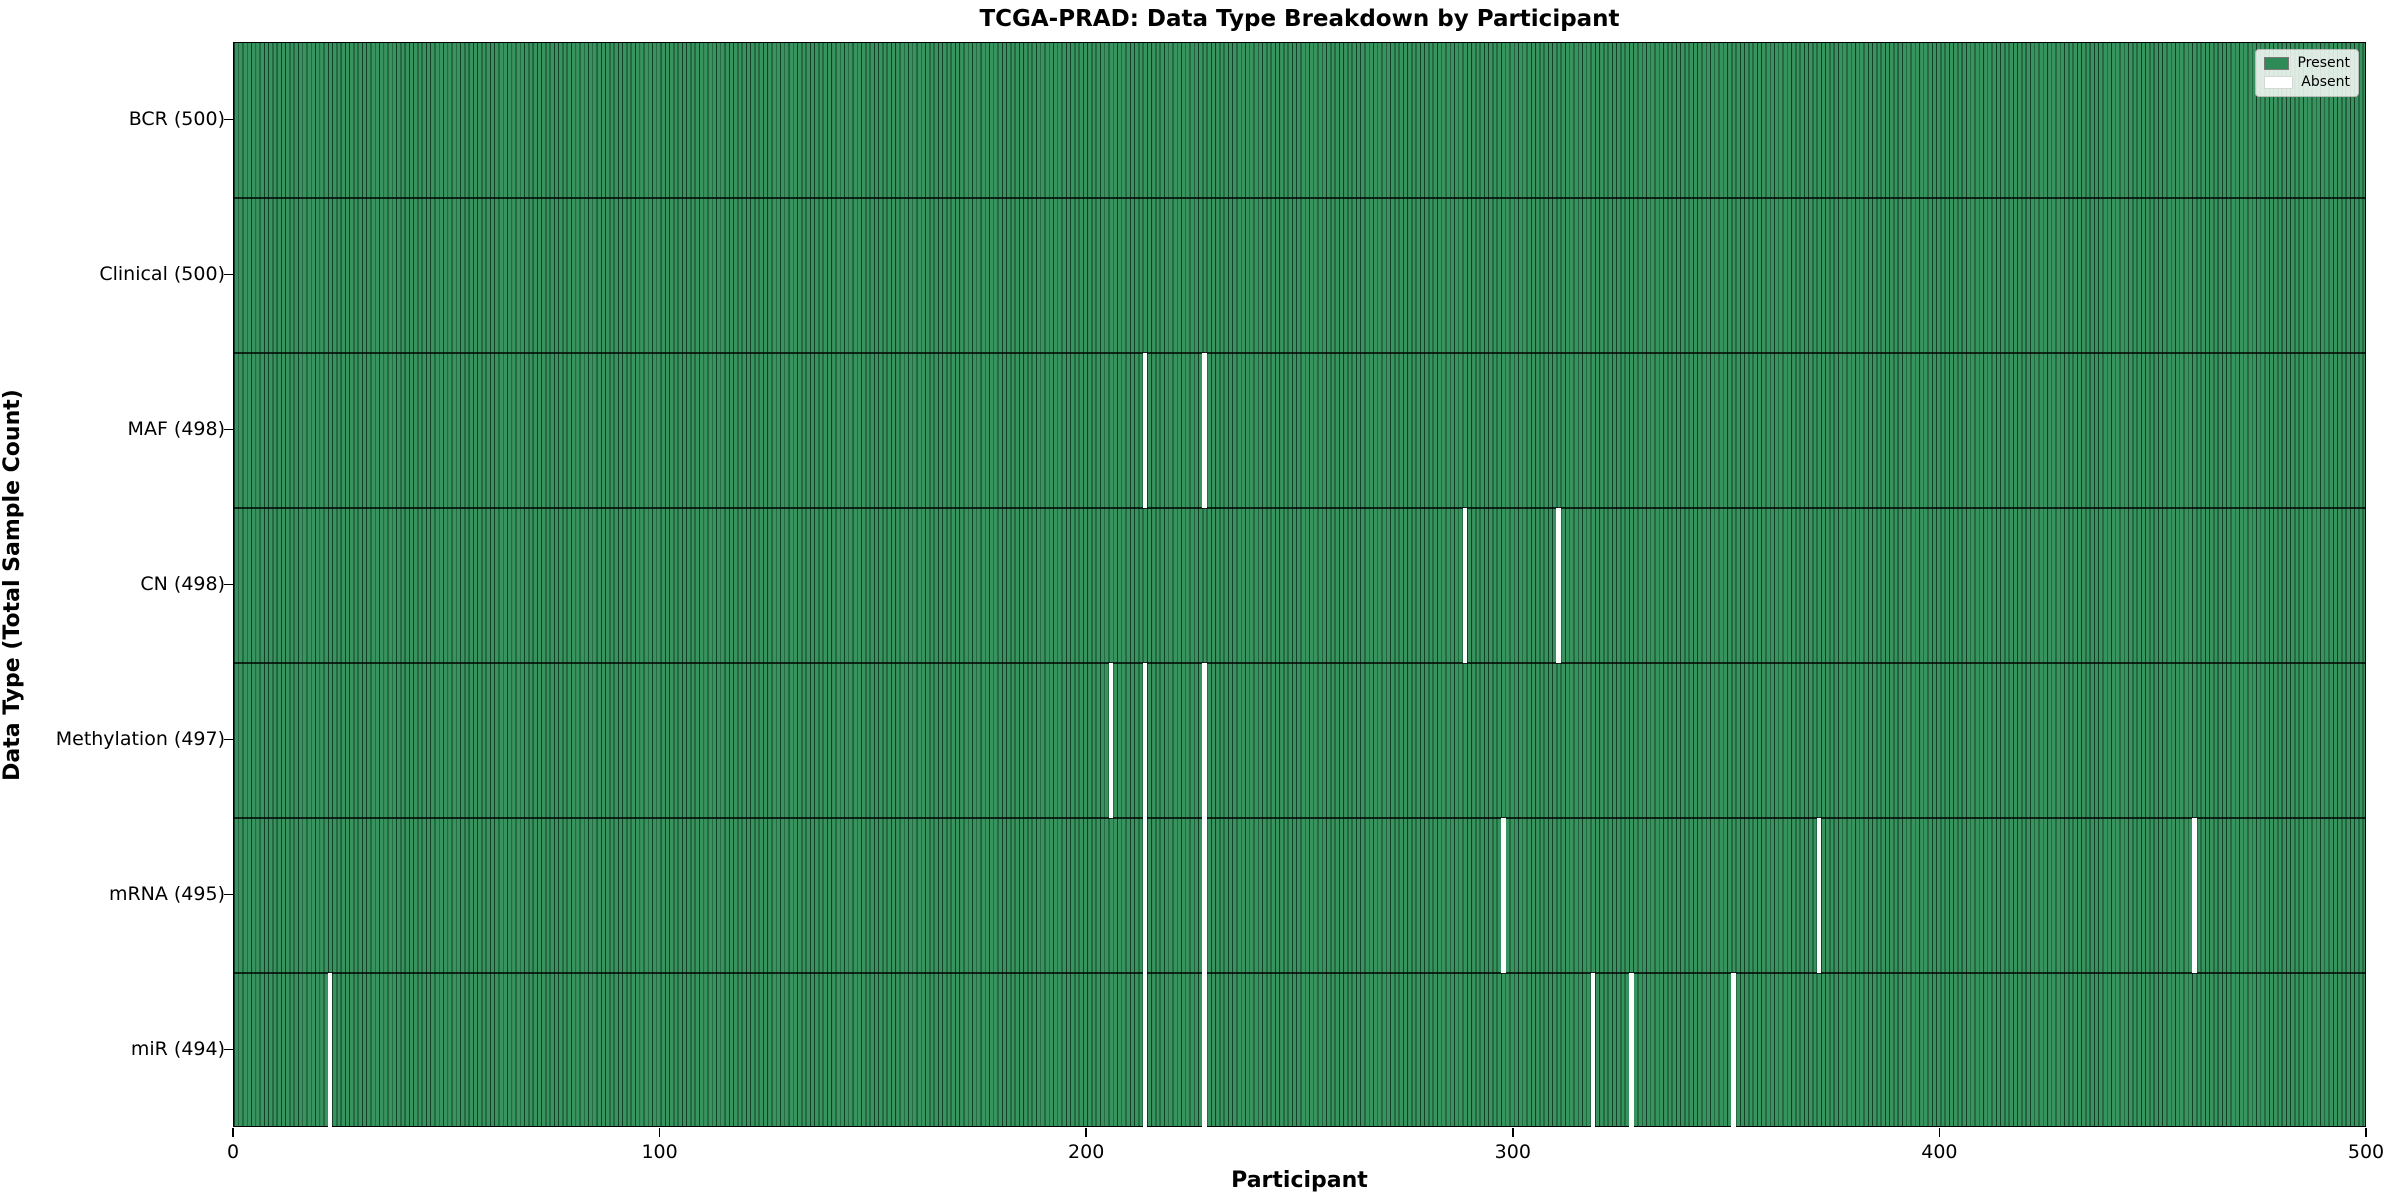 The width and height of the screenshot is (2400, 1200). What do you see at coordinates (166, 894) in the screenshot?
I see `ytick-label-mRNA: mRNA (495)` at bounding box center [166, 894].